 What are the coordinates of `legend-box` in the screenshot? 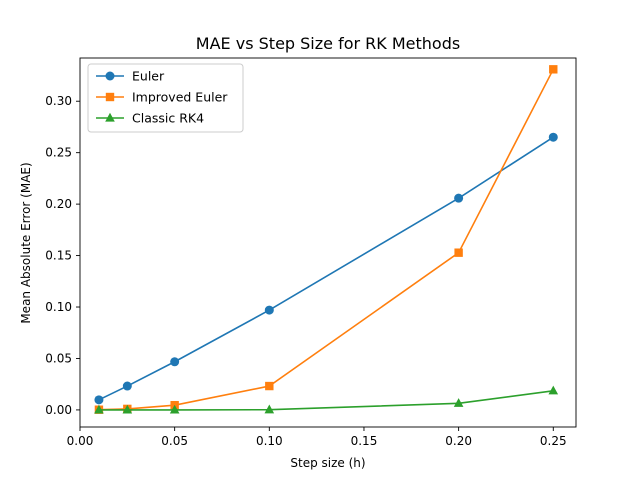 It's located at (165, 98).